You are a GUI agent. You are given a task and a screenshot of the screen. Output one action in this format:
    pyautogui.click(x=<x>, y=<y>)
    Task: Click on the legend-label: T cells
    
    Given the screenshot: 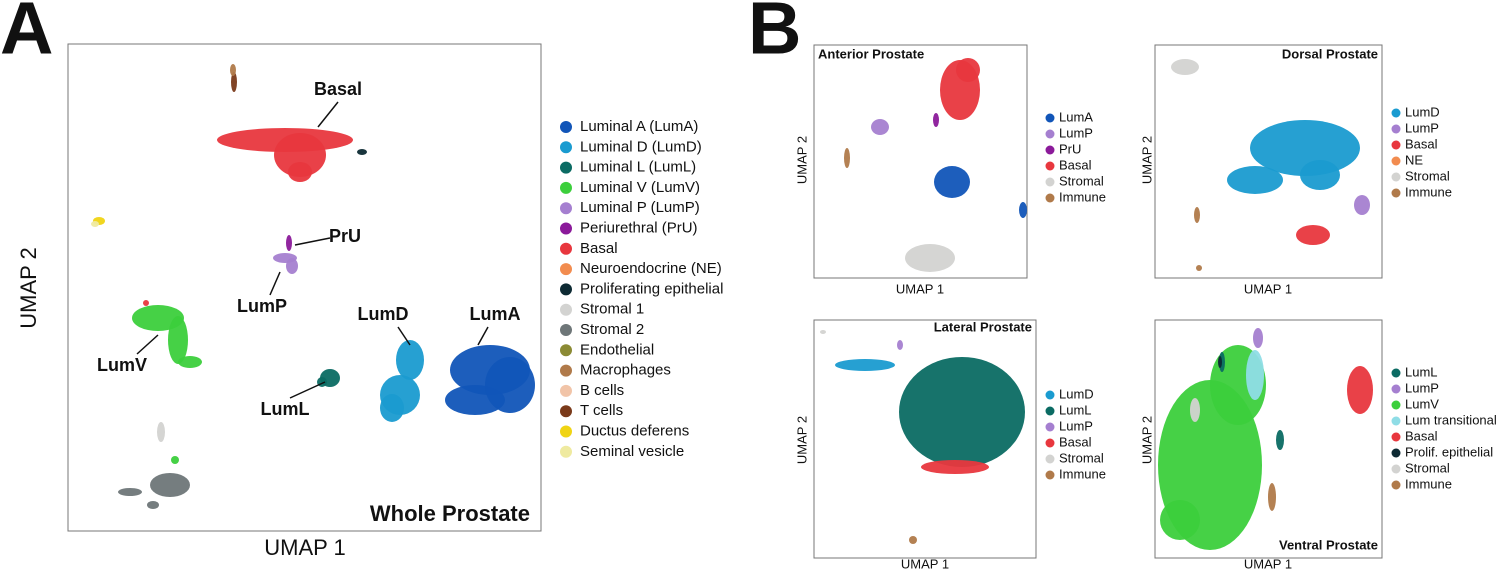 What is the action you would take?
    pyautogui.click(x=601, y=410)
    